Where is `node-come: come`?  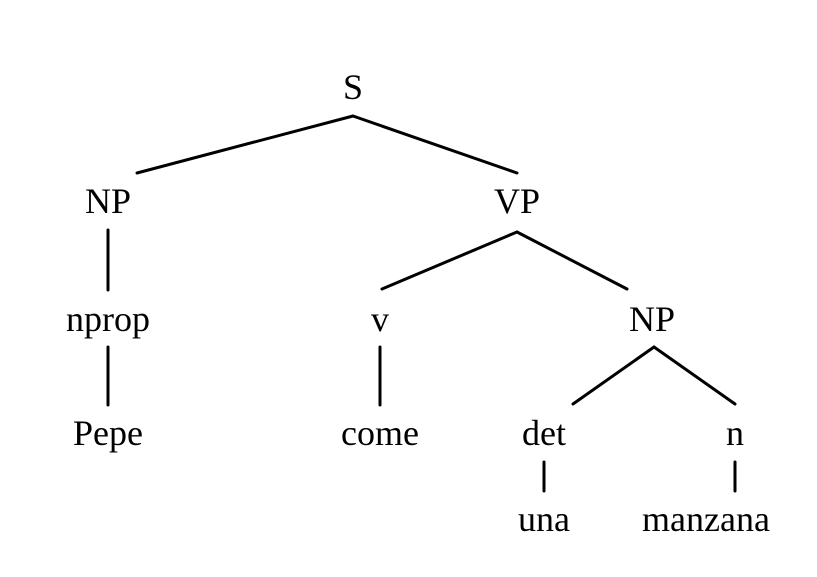
node-come: come is located at coordinates (380, 433).